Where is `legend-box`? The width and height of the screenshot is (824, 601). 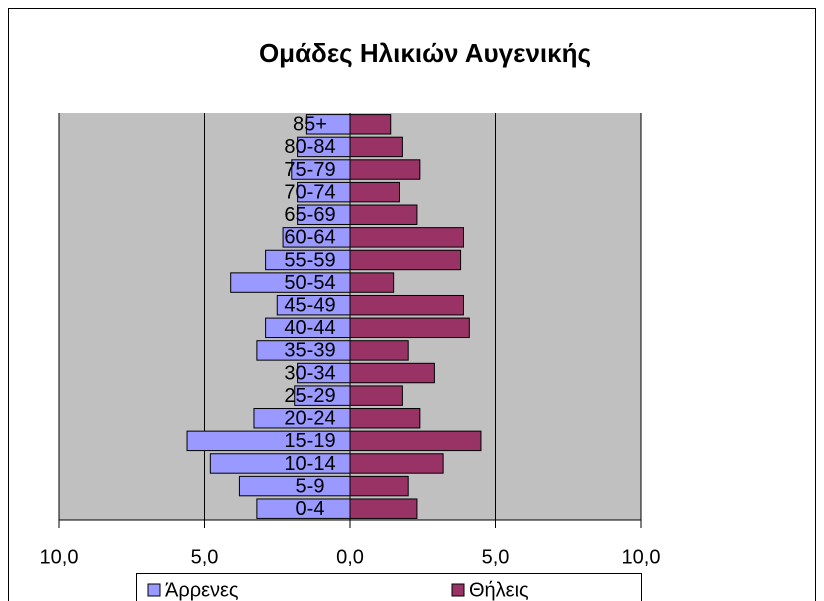
legend-box is located at coordinates (389, 587).